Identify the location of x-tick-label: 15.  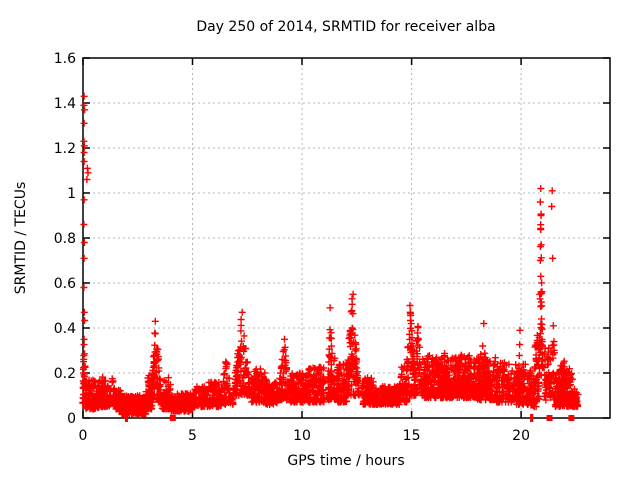
(412, 436).